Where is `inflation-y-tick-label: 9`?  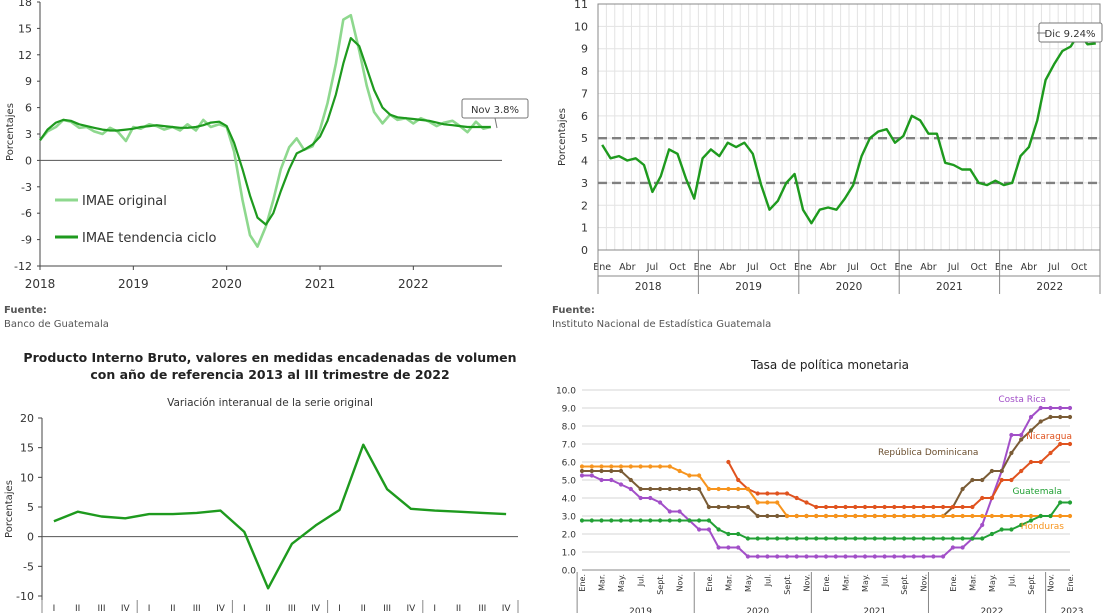
inflation-y-tick-label: 9 is located at coordinates (584, 49).